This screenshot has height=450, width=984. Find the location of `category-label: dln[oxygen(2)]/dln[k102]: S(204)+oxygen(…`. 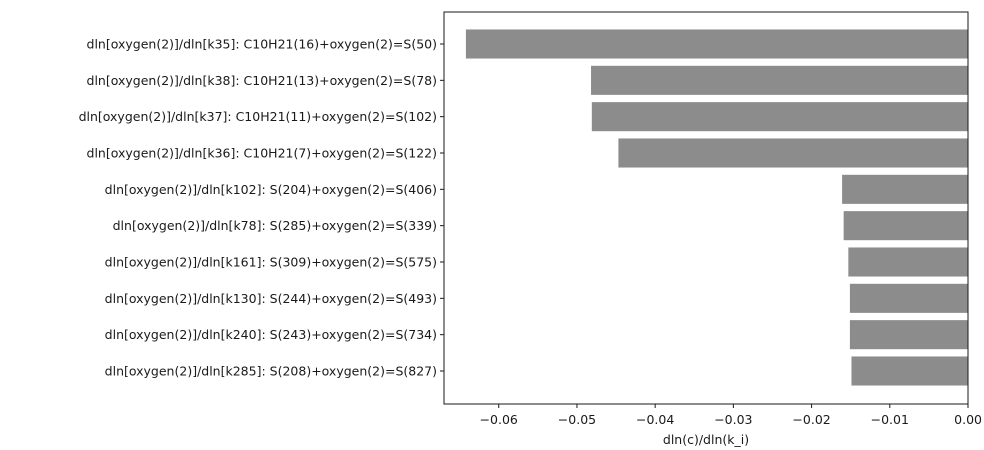

category-label: dln[oxygen(2)]/dln[k102]: S(204)+oxygen(… is located at coordinates (271, 189).